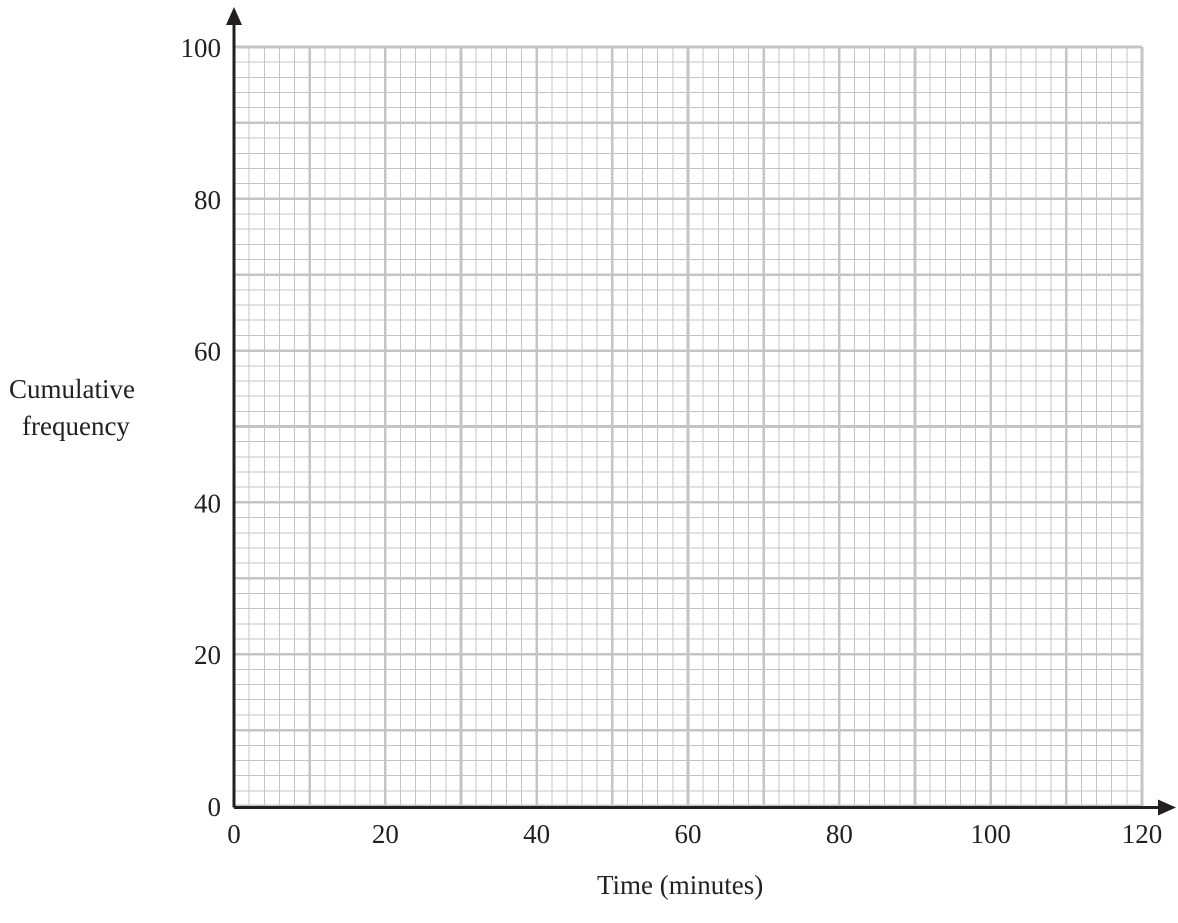  What do you see at coordinates (839, 834) in the screenshot?
I see `x-tick-label: 80` at bounding box center [839, 834].